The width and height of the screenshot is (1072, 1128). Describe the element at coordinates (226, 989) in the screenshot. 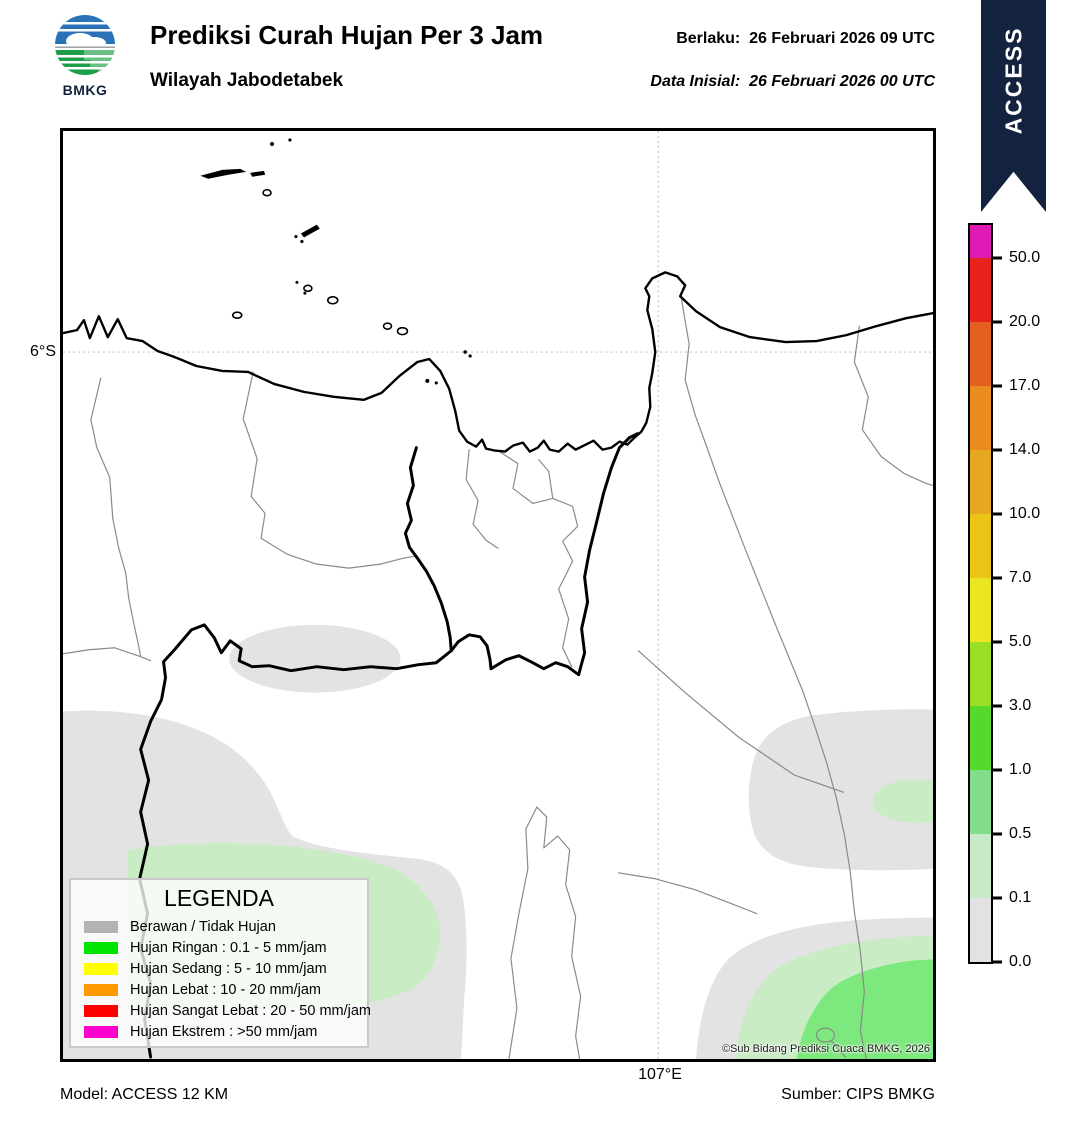

I see `legend-label: Hujan Lebat : 10 - 20 mm/jam` at that location.